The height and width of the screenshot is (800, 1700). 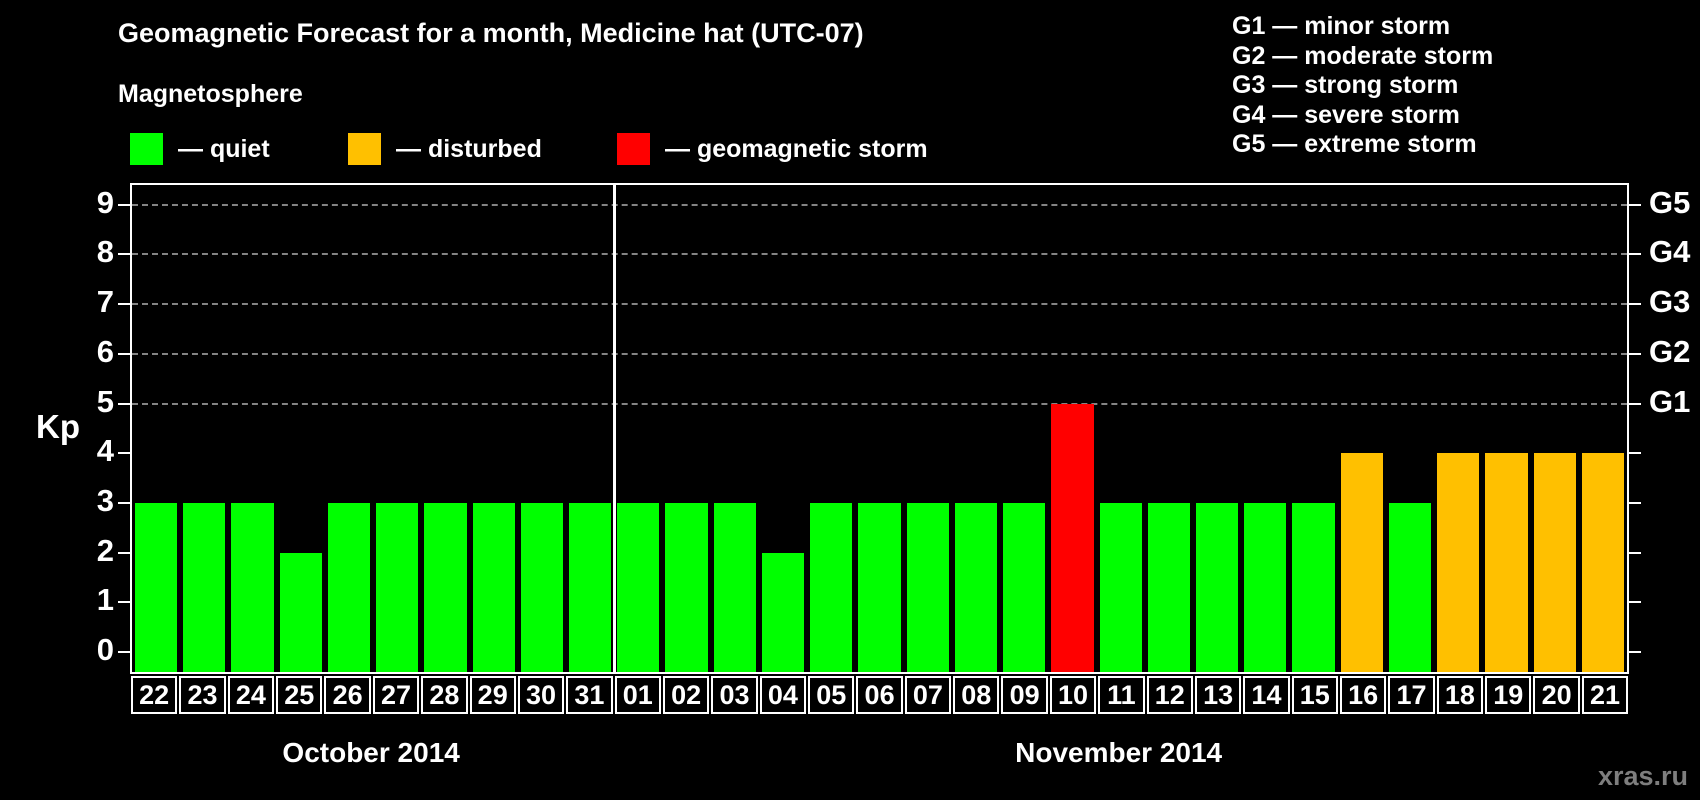 What do you see at coordinates (686, 695) in the screenshot?
I see `day-label-02: 02` at bounding box center [686, 695].